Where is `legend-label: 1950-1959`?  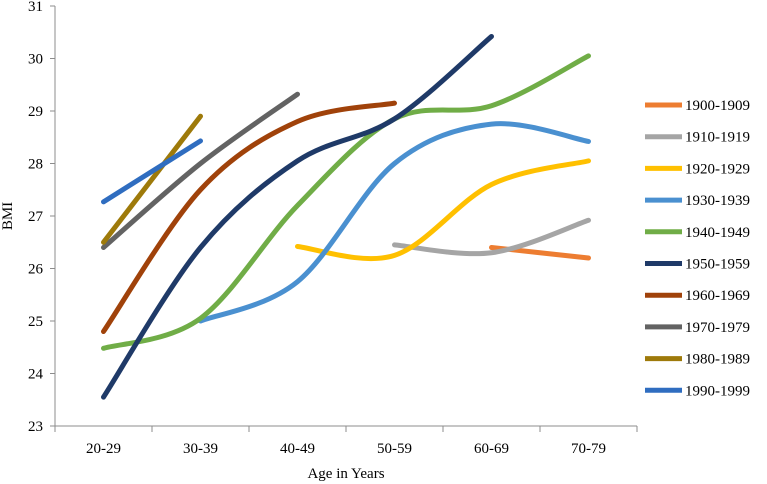
legend-label: 1950-1959 is located at coordinates (717, 265).